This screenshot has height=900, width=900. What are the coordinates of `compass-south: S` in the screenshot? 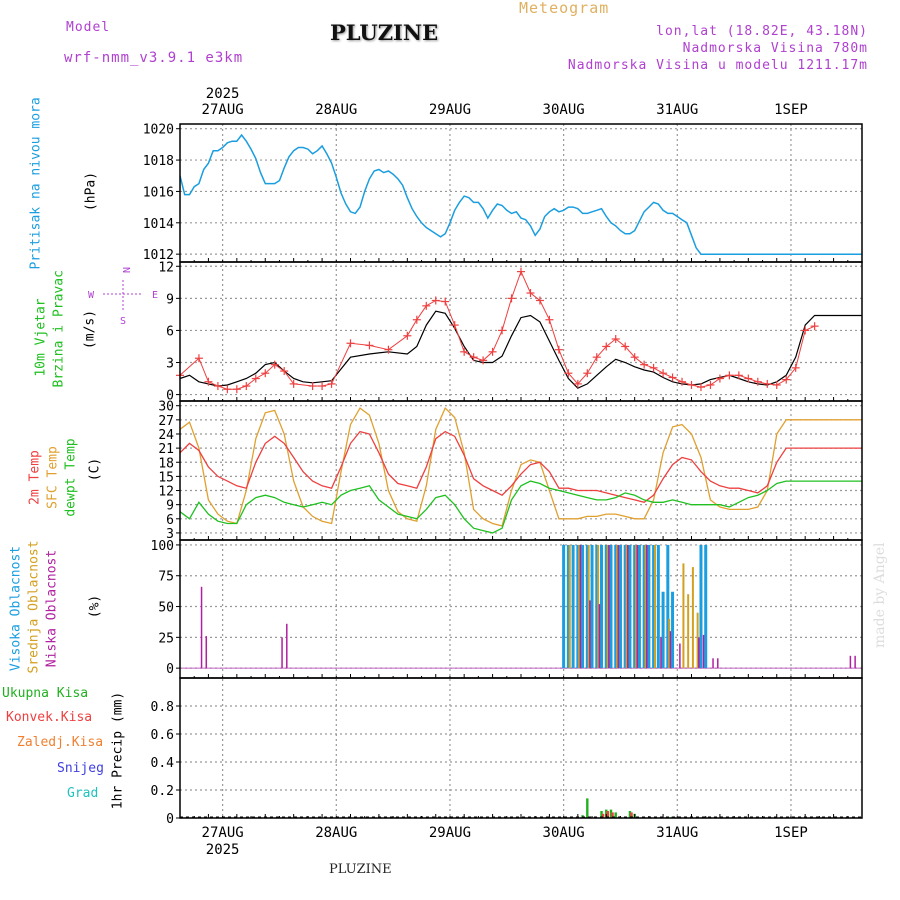 It's located at (123, 321).